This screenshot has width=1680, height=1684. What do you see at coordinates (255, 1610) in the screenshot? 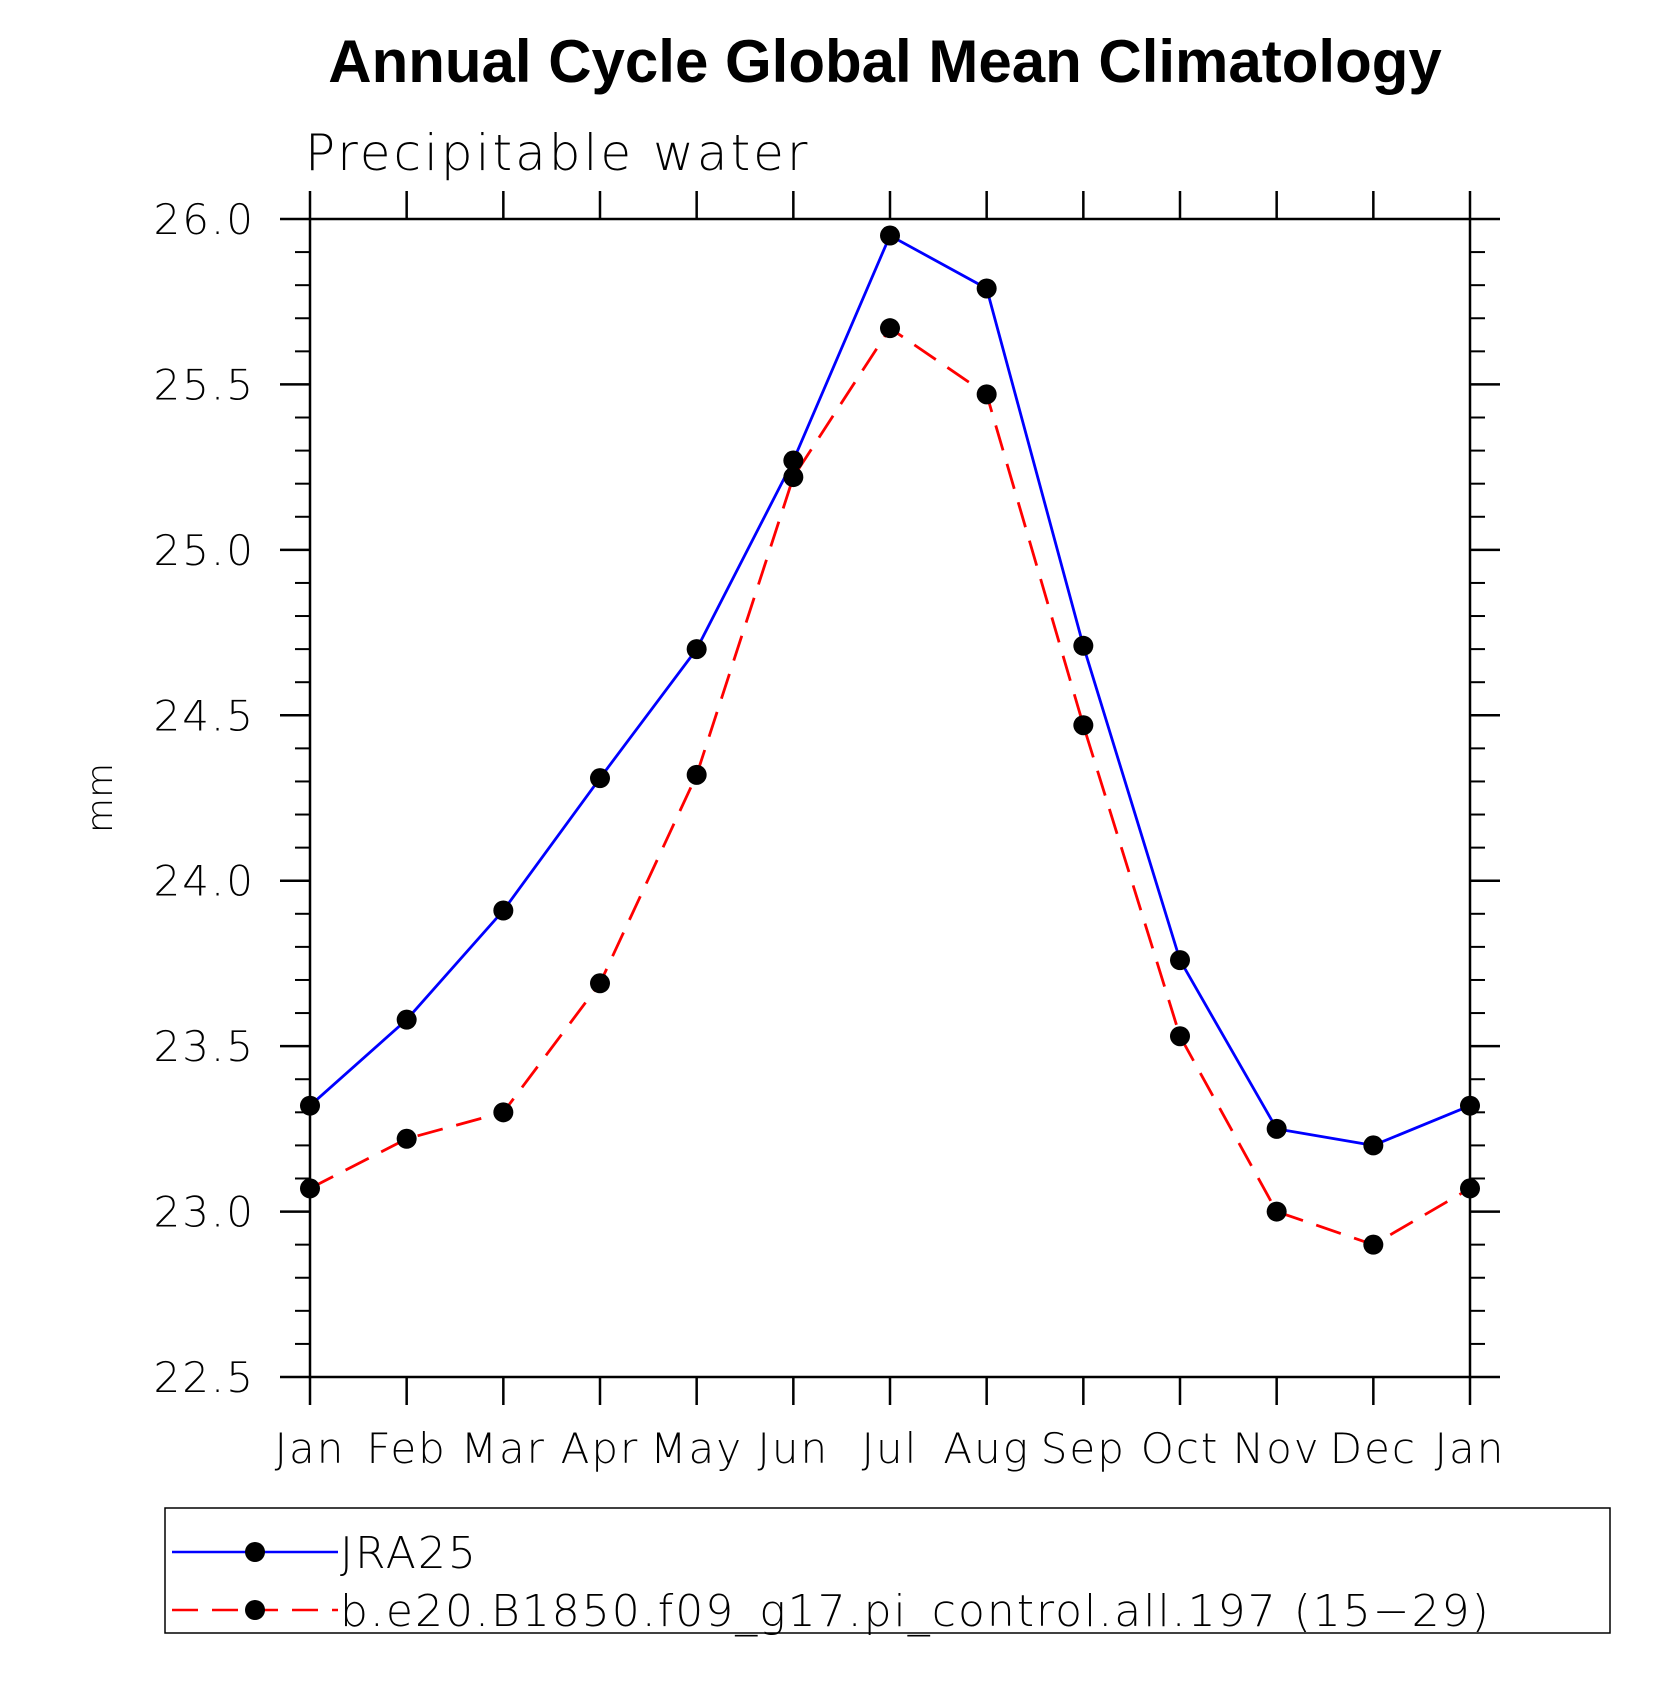
I see `legend-marker-model` at bounding box center [255, 1610].